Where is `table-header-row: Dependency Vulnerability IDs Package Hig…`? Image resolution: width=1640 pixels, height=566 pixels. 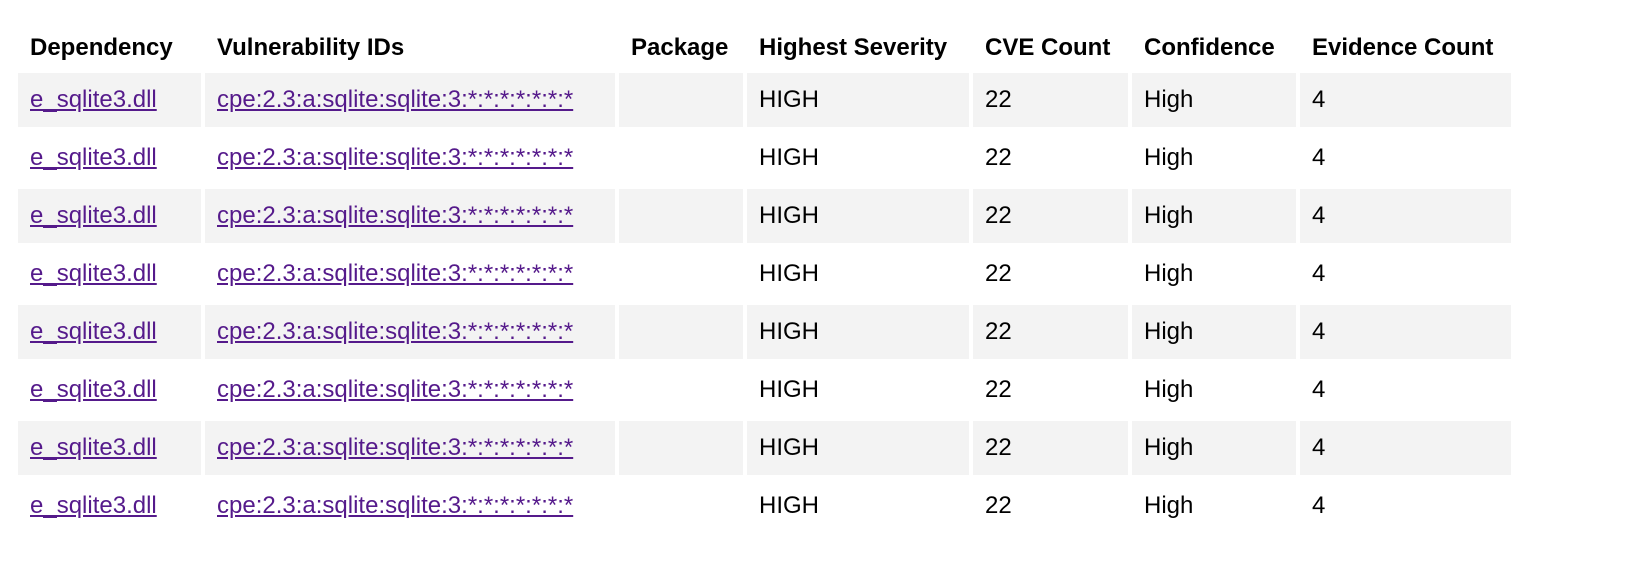
table-header-row: Dependency Vulnerability IDs Package Hig… is located at coordinates (764, 48).